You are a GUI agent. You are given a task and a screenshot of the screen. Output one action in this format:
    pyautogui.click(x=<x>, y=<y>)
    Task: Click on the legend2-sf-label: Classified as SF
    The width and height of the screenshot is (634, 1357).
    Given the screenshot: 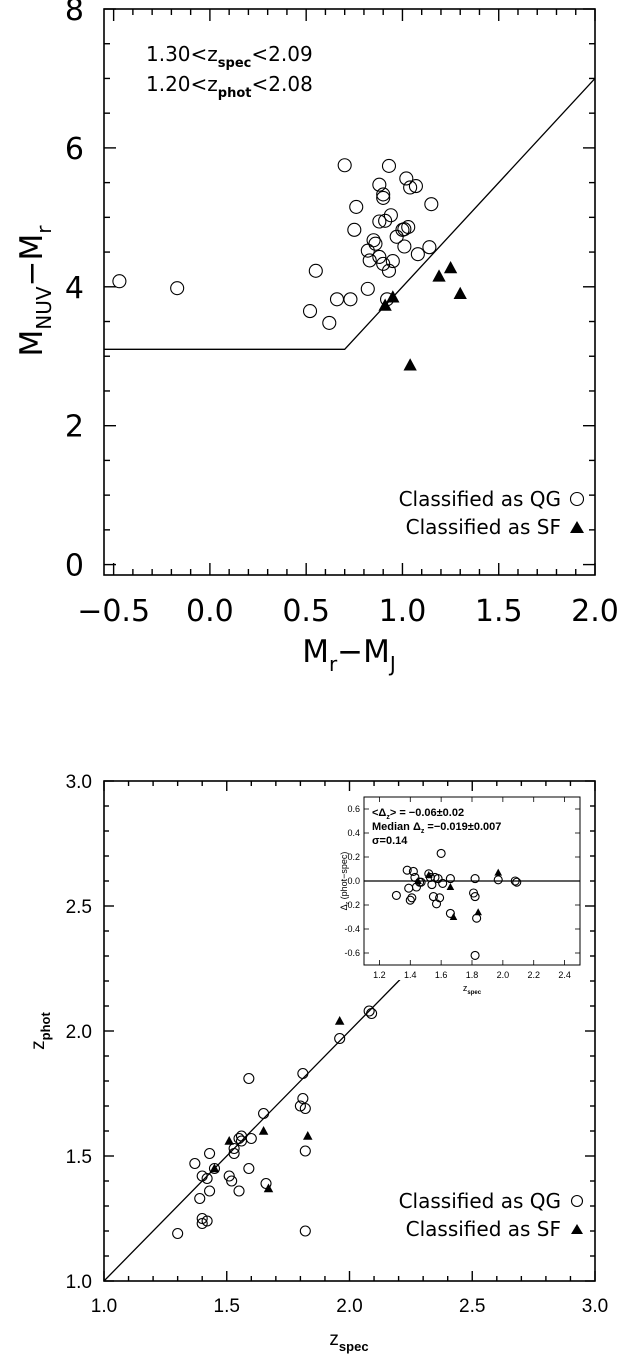 What is the action you would take?
    pyautogui.click(x=483, y=1229)
    